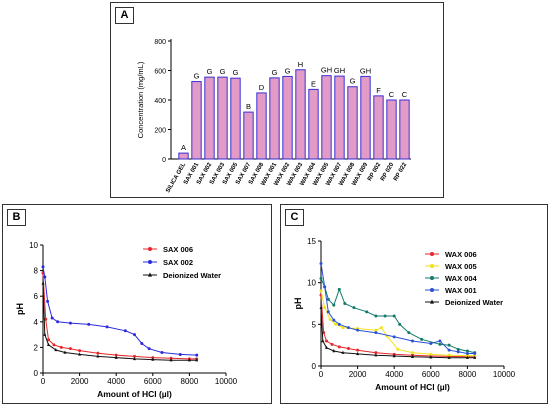 This screenshot has width=550, height=406. I want to click on y-tick-label: 800, so click(160, 42).